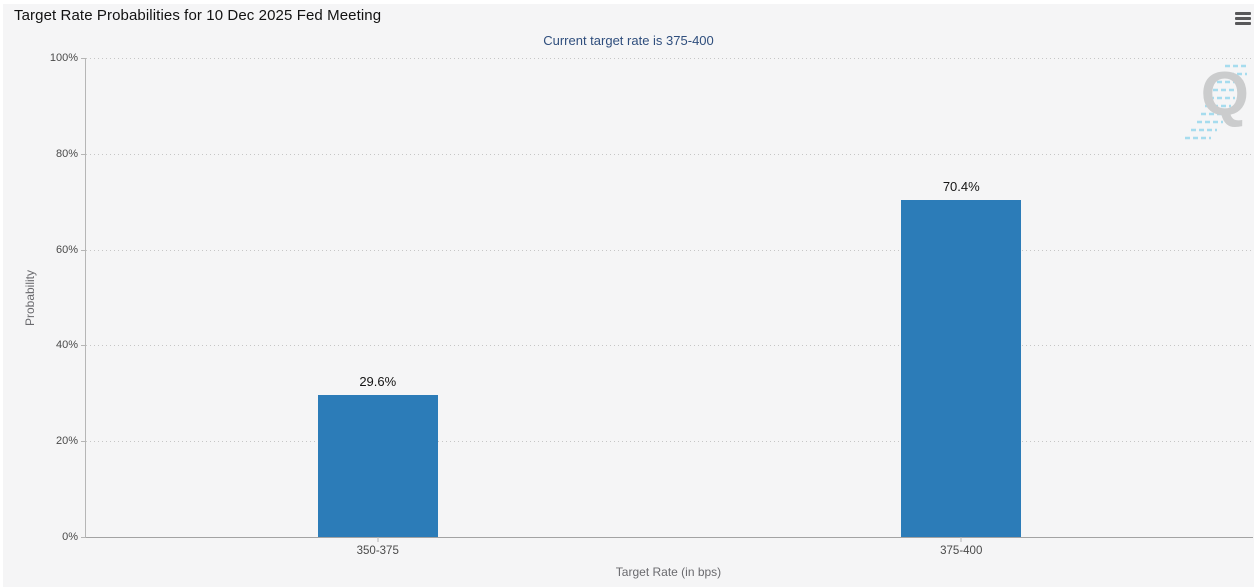  What do you see at coordinates (377, 551) in the screenshot?
I see `x-tick-label: 350-375` at bounding box center [377, 551].